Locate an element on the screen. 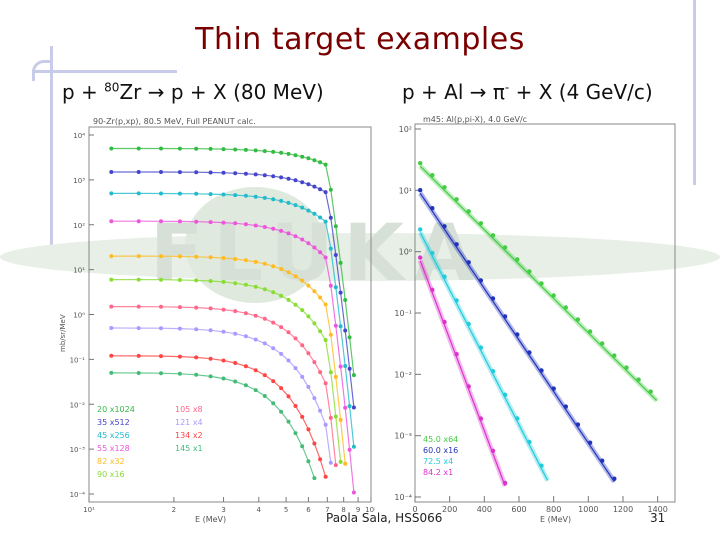 The width and height of the screenshot is (720, 540). left-chart-header: 90-Zr(p,xp), 80.5 MeV, Full PEANUT calc. is located at coordinates (174, 121).